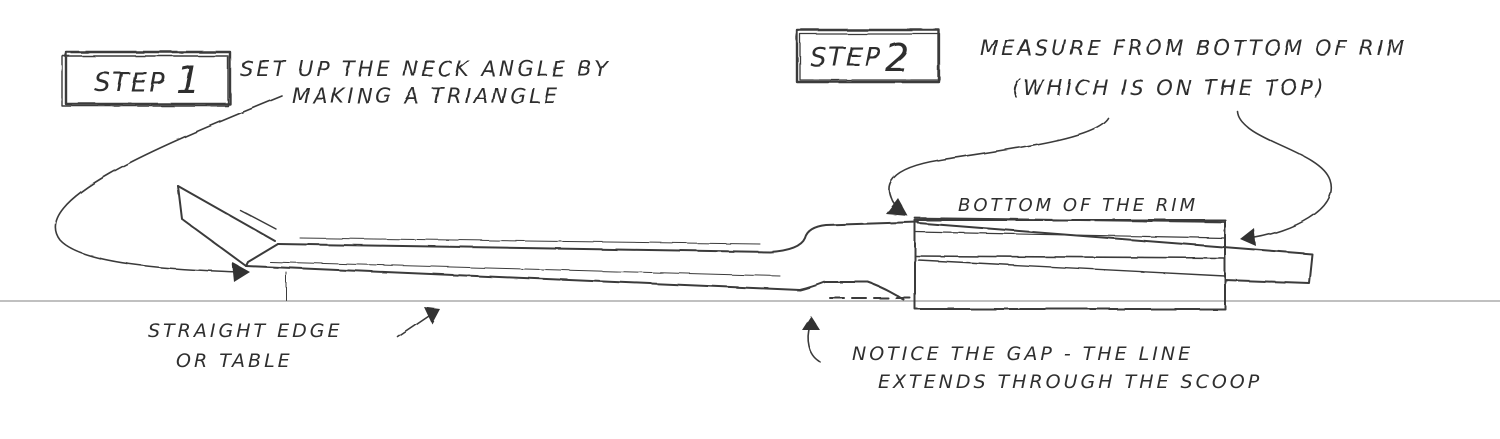 The height and width of the screenshot is (439, 1500). Describe the element at coordinates (897, 207) in the screenshot. I see `step2-left-arrowhead` at that location.